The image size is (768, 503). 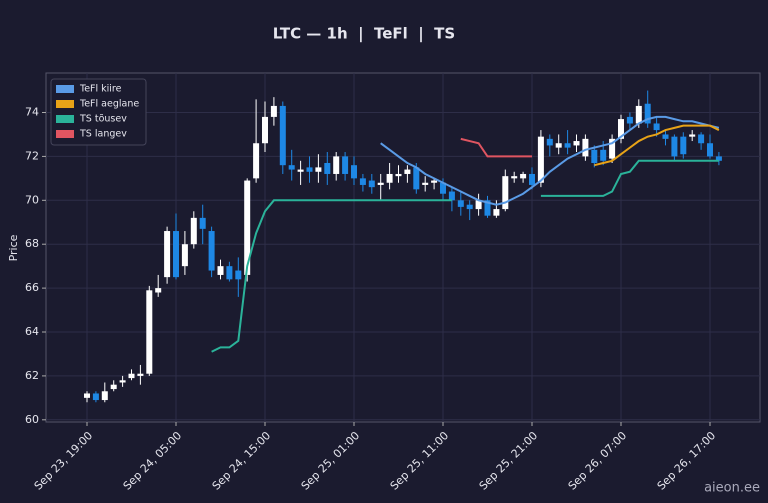 What do you see at coordinates (32, 419) in the screenshot?
I see `y-tick-label: 60` at bounding box center [32, 419].